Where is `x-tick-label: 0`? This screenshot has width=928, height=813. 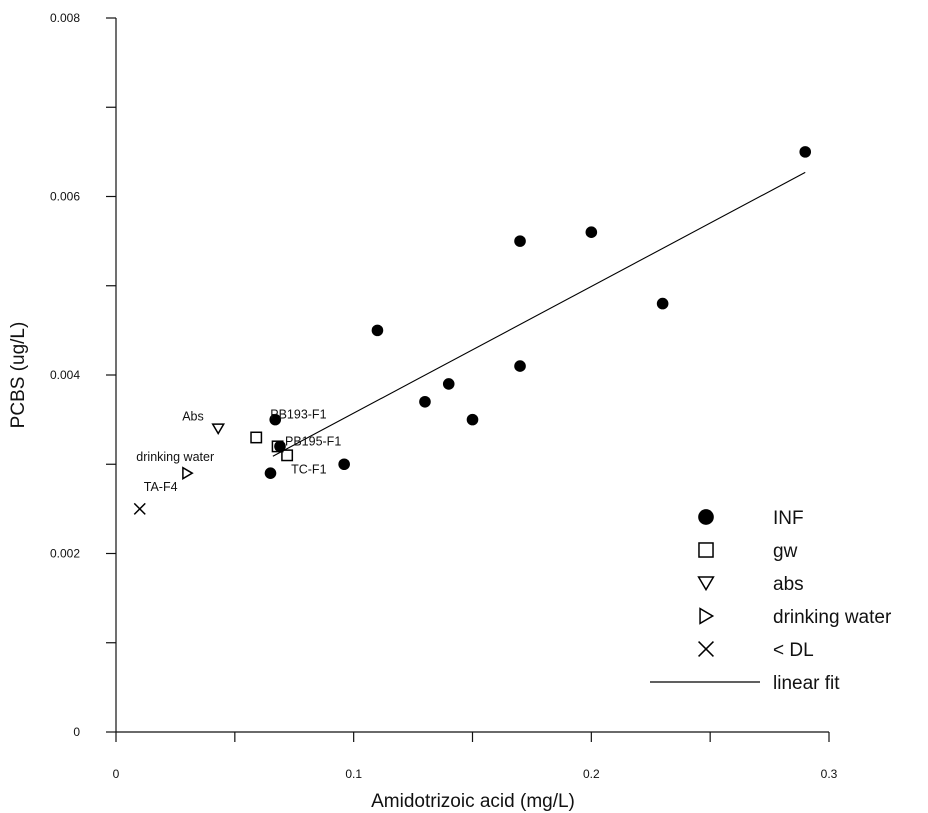
x-tick-label: 0 is located at coordinates (116, 774).